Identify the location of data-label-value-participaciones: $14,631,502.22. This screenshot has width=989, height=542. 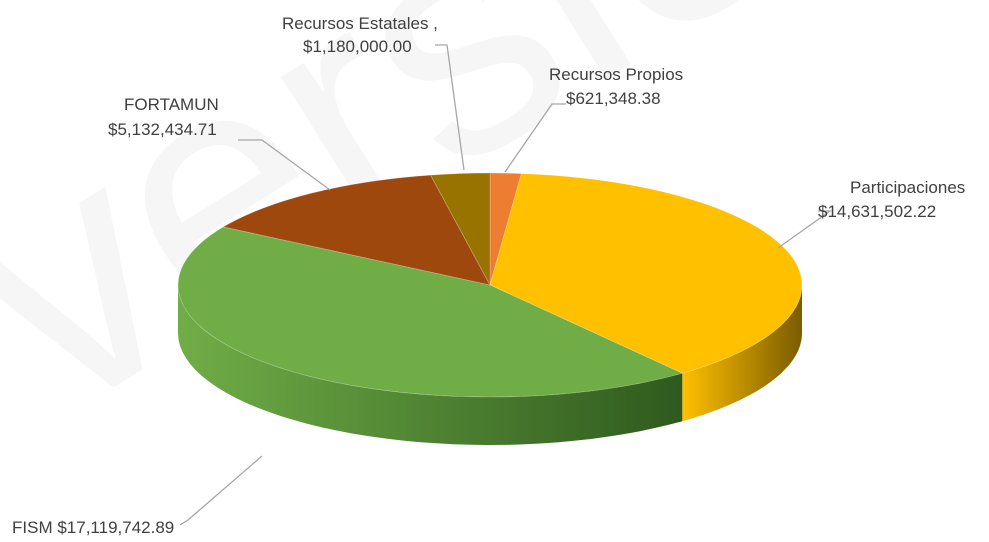
(877, 211).